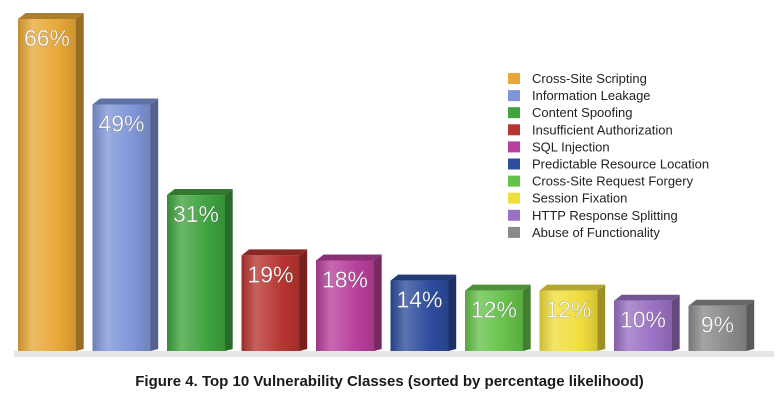 This screenshot has height=417, width=779. Describe the element at coordinates (717, 325) in the screenshot. I see `bar-value-label-10: 9%` at that location.